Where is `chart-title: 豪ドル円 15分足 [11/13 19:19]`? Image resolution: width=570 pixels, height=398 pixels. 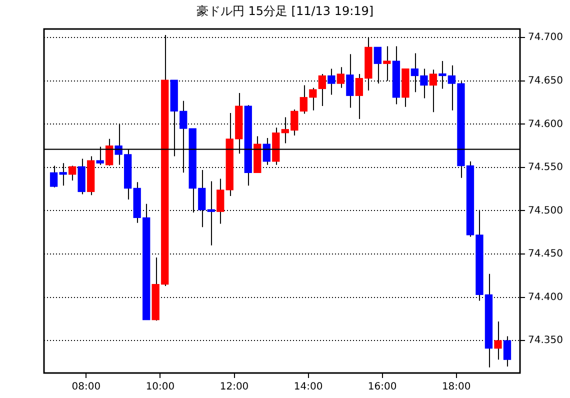
chart-title: 豪ドル円 15分足 [11/13 19:19] is located at coordinates (285, 11).